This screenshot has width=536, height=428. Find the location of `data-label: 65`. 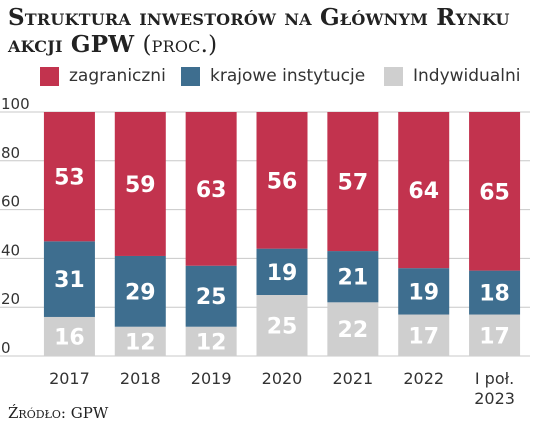

data-label: 65 is located at coordinates (494, 192).